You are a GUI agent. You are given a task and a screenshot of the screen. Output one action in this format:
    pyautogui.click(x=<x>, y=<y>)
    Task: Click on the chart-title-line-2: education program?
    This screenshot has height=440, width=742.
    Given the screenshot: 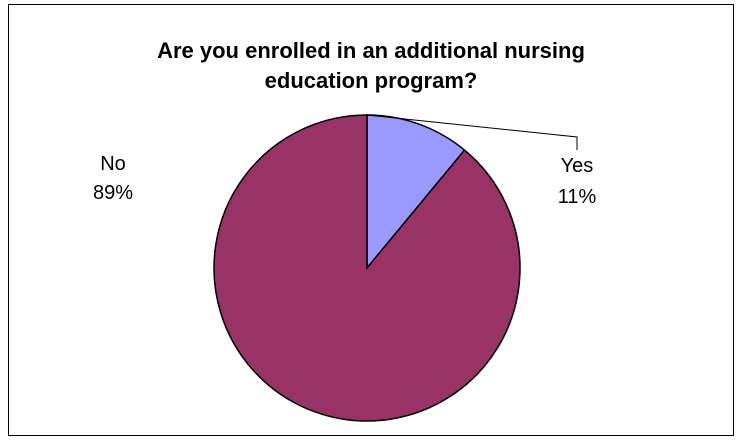 What is the action you would take?
    pyautogui.click(x=371, y=80)
    